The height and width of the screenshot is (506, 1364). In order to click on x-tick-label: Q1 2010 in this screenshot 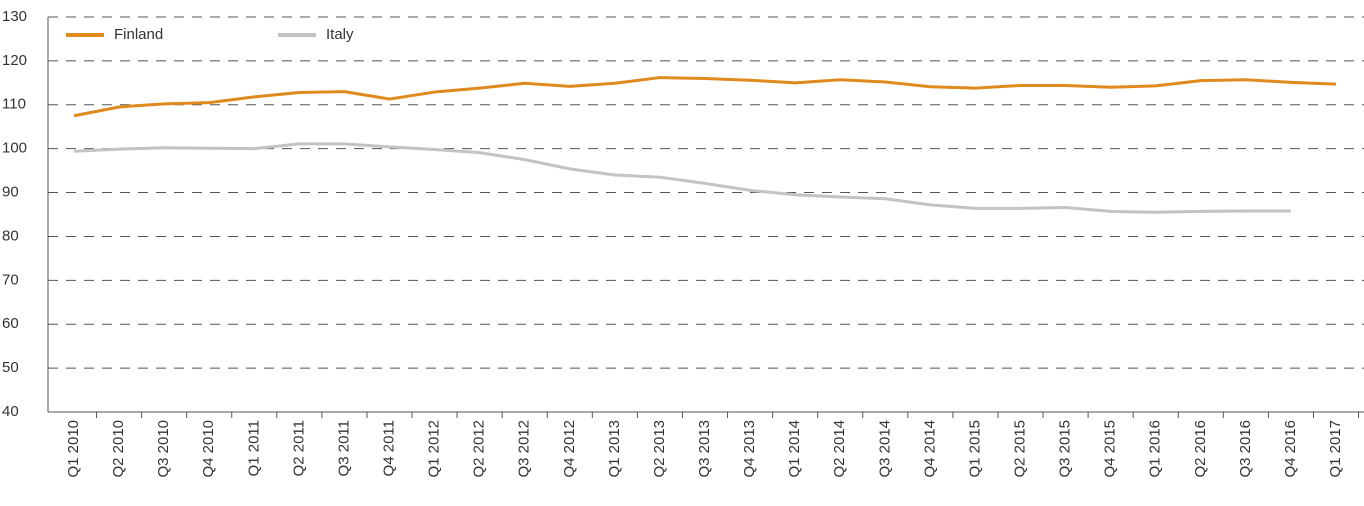, I will do `click(73, 449)`.